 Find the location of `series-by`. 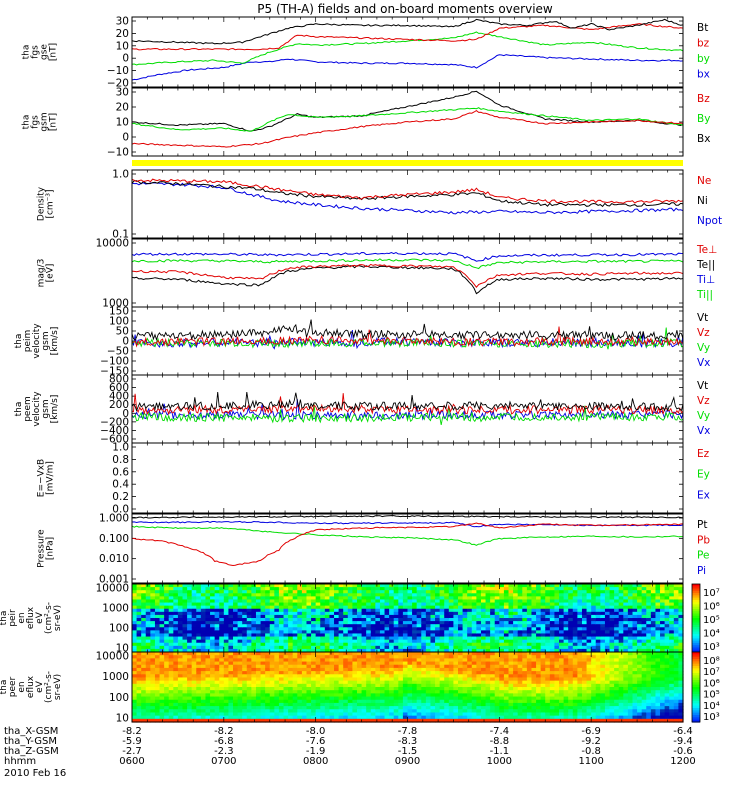

series-by is located at coordinates (407, 48).